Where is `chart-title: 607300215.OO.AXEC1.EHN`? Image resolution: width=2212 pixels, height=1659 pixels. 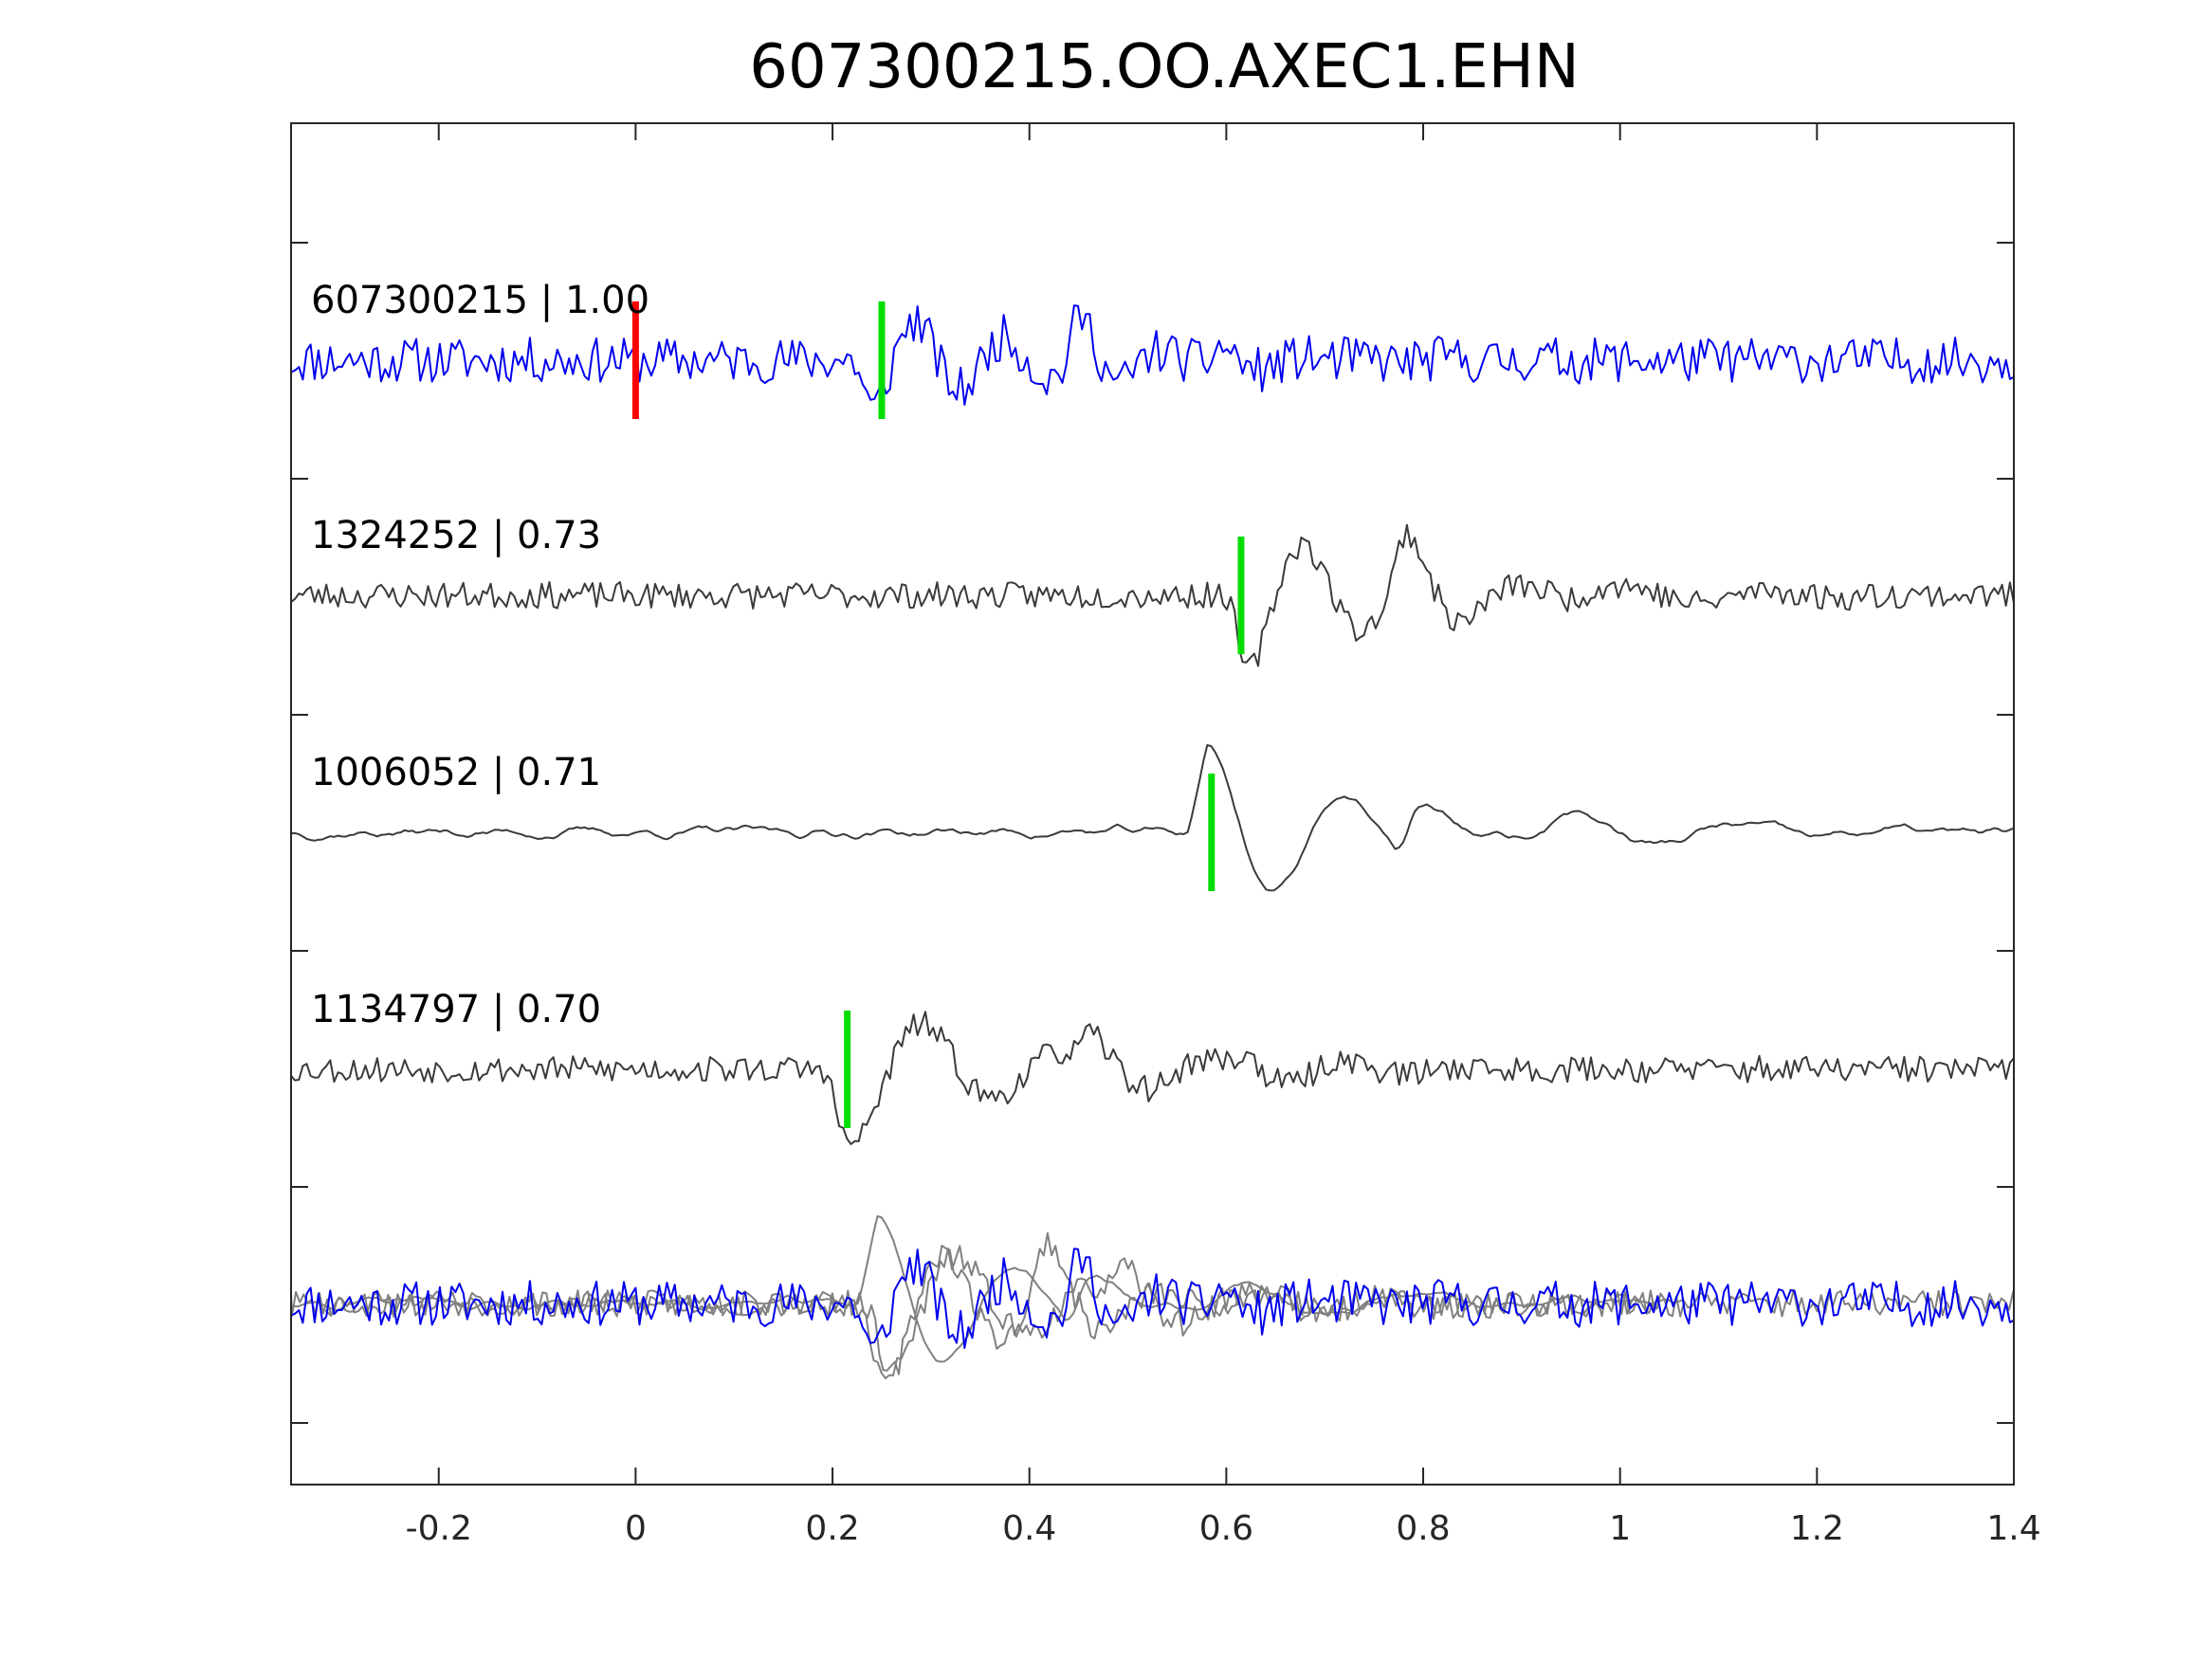 chart-title: 607300215.OO.AXEC1.EHN is located at coordinates (1164, 67).